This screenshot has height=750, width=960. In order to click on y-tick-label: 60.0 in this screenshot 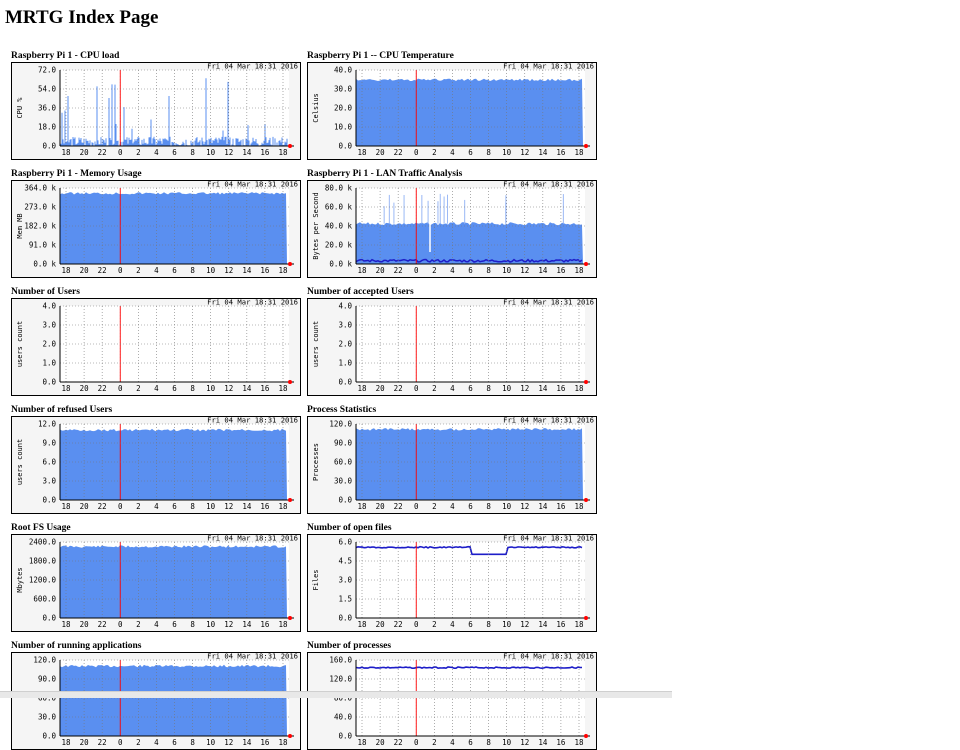, I will do `click(343, 462)`.